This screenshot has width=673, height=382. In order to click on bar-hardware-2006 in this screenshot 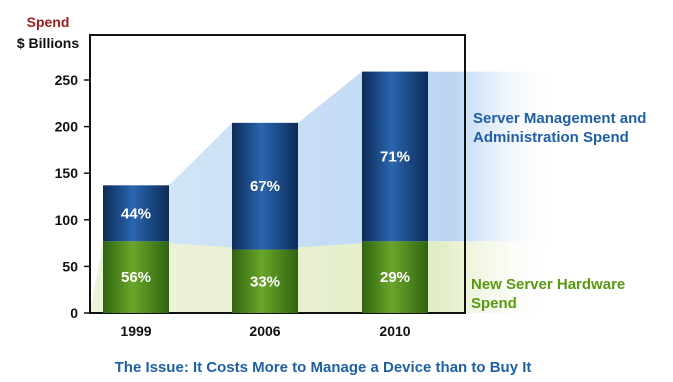, I will do `click(265, 281)`.